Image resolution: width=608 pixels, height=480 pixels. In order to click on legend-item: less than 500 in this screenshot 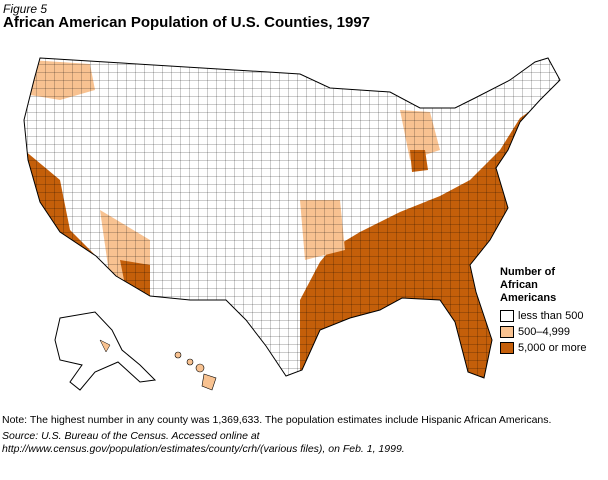, I will do `click(554, 316)`.